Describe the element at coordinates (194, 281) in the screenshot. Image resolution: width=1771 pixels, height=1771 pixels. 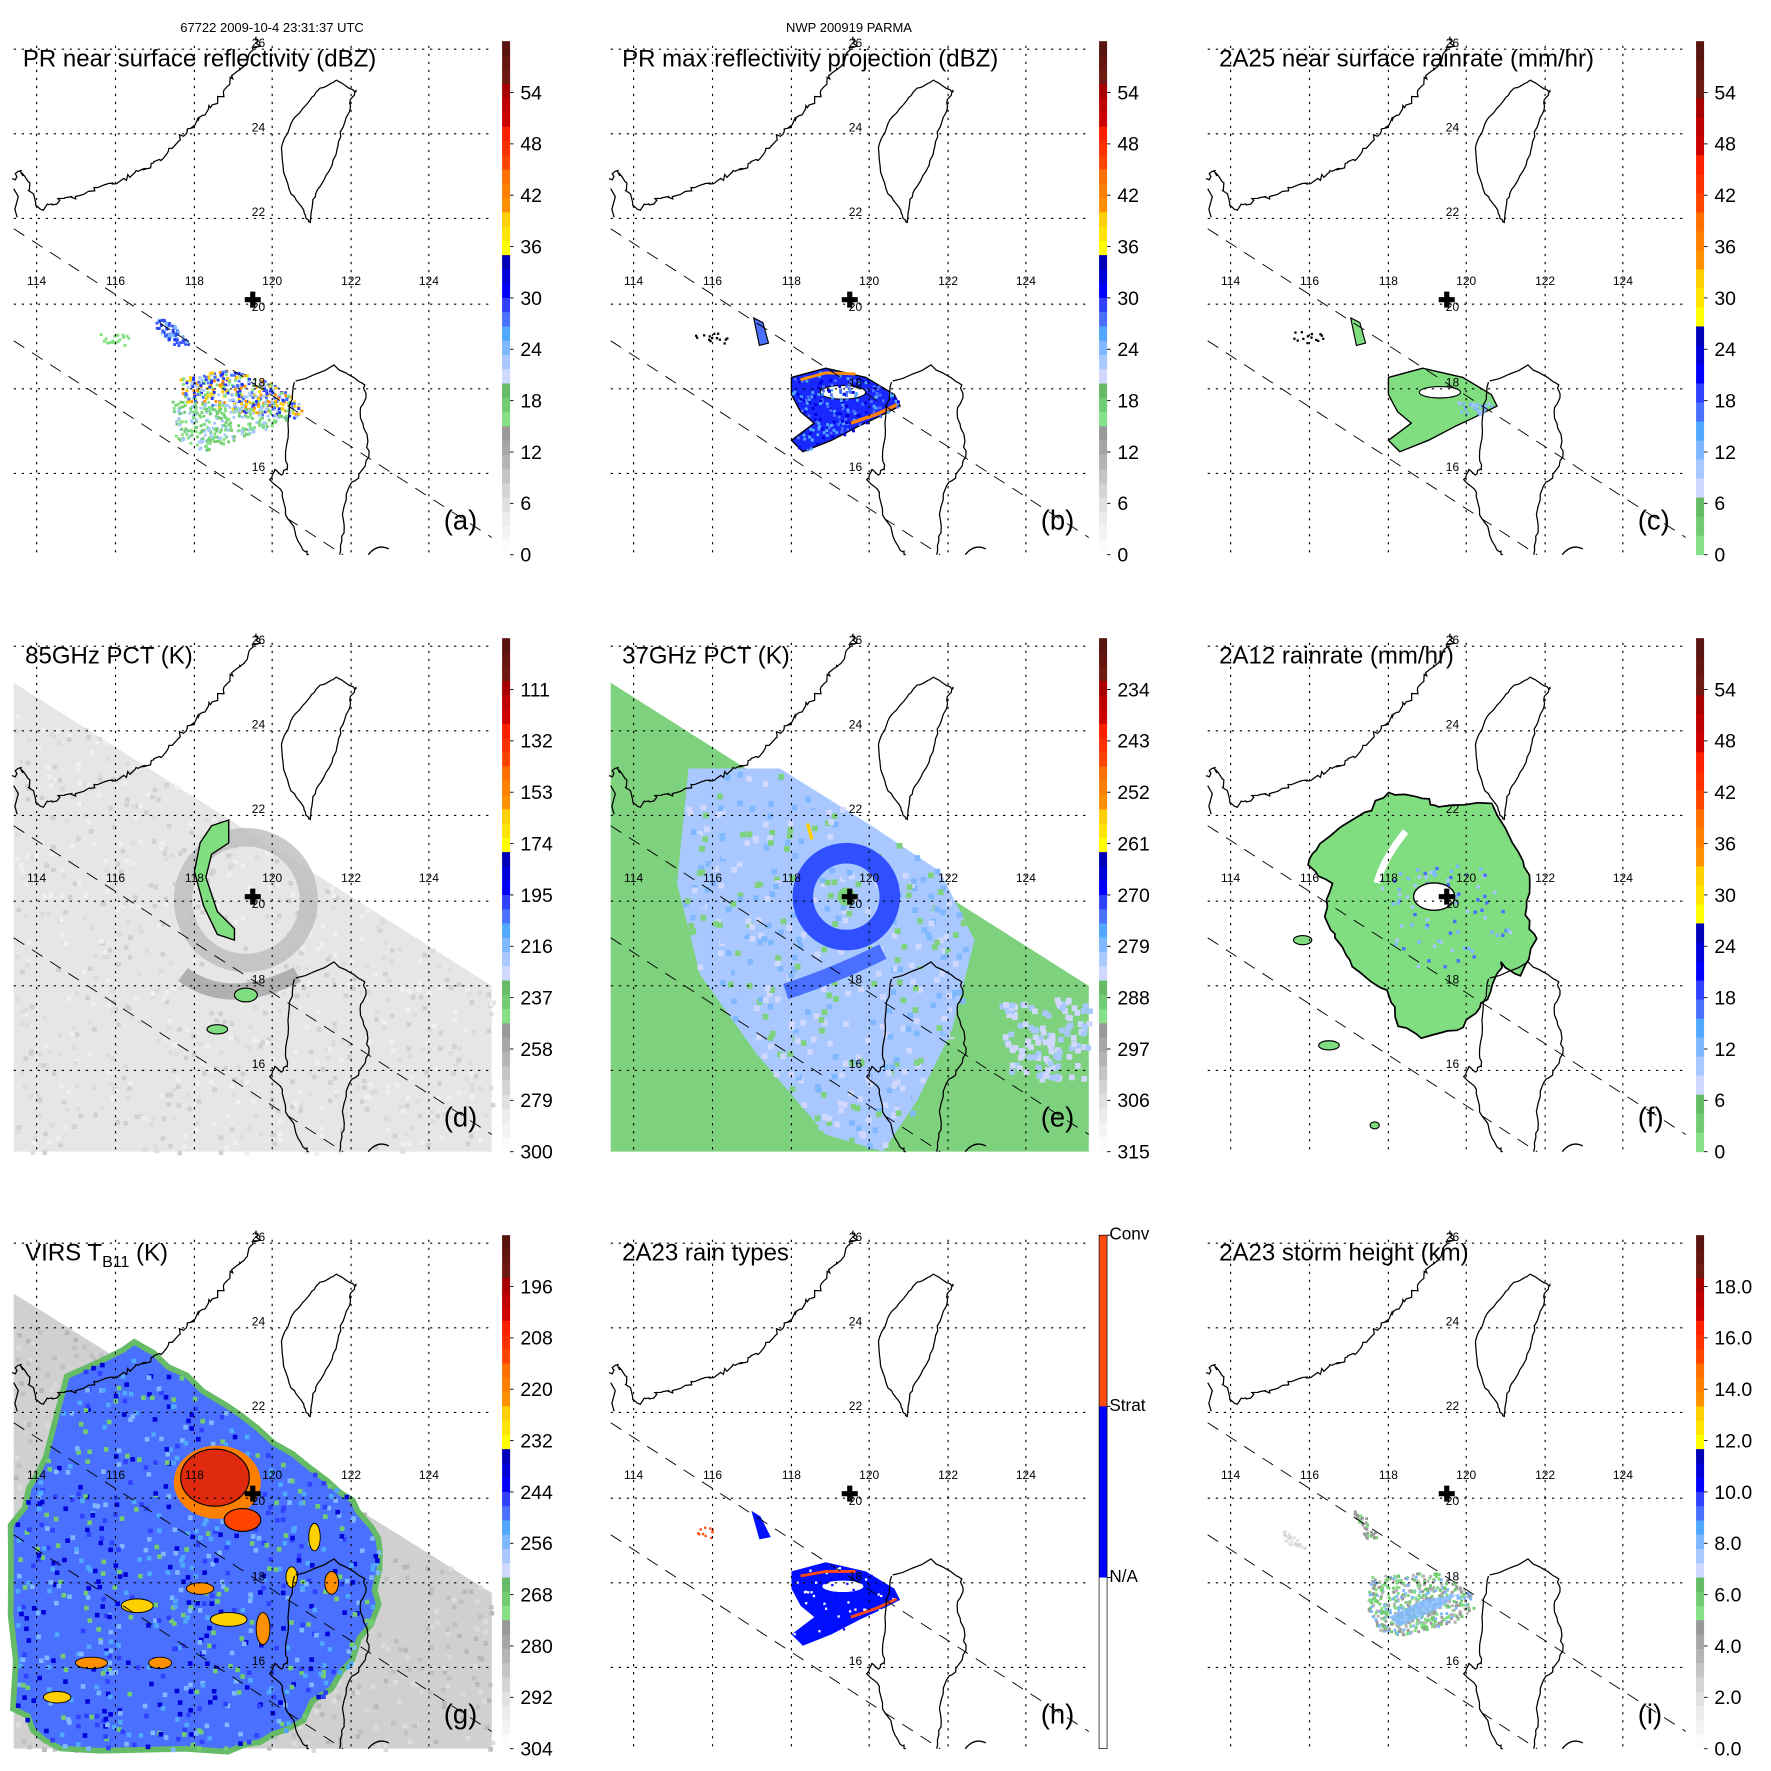
I see `longitude-label: 118` at that location.